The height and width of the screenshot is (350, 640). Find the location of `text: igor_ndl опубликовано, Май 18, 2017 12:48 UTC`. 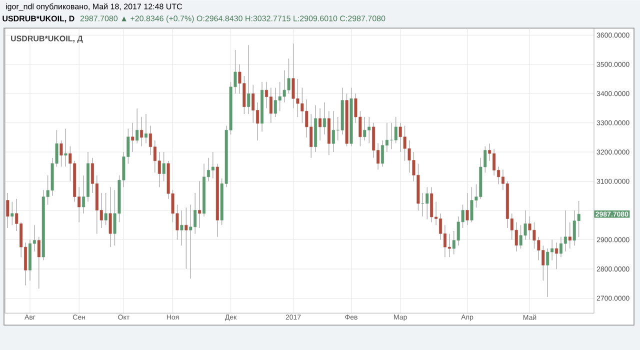

text: igor_ndl опубликовано, Май 18, 2017 12:48 UTC is located at coordinates (94, 7).